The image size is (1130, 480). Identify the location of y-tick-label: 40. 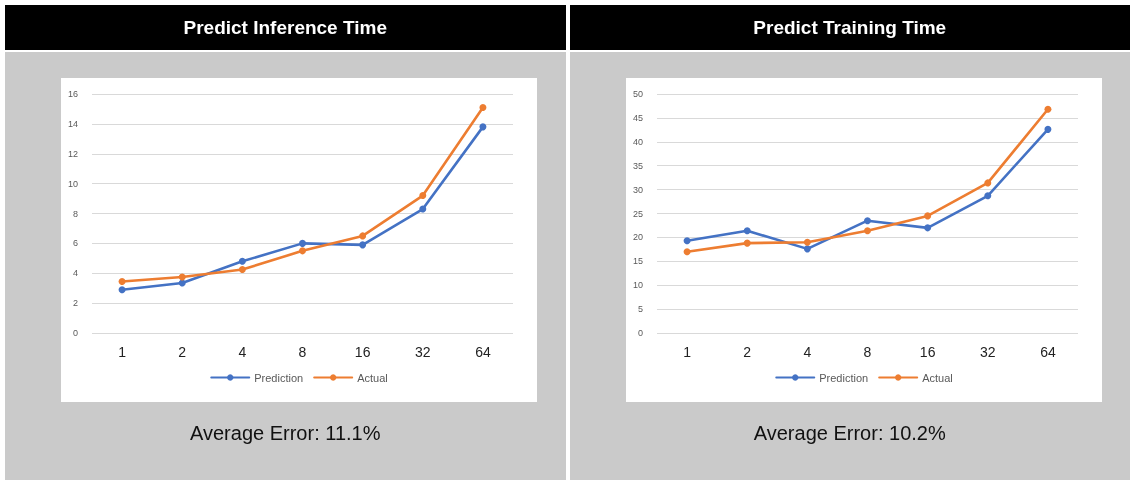
(637, 141).